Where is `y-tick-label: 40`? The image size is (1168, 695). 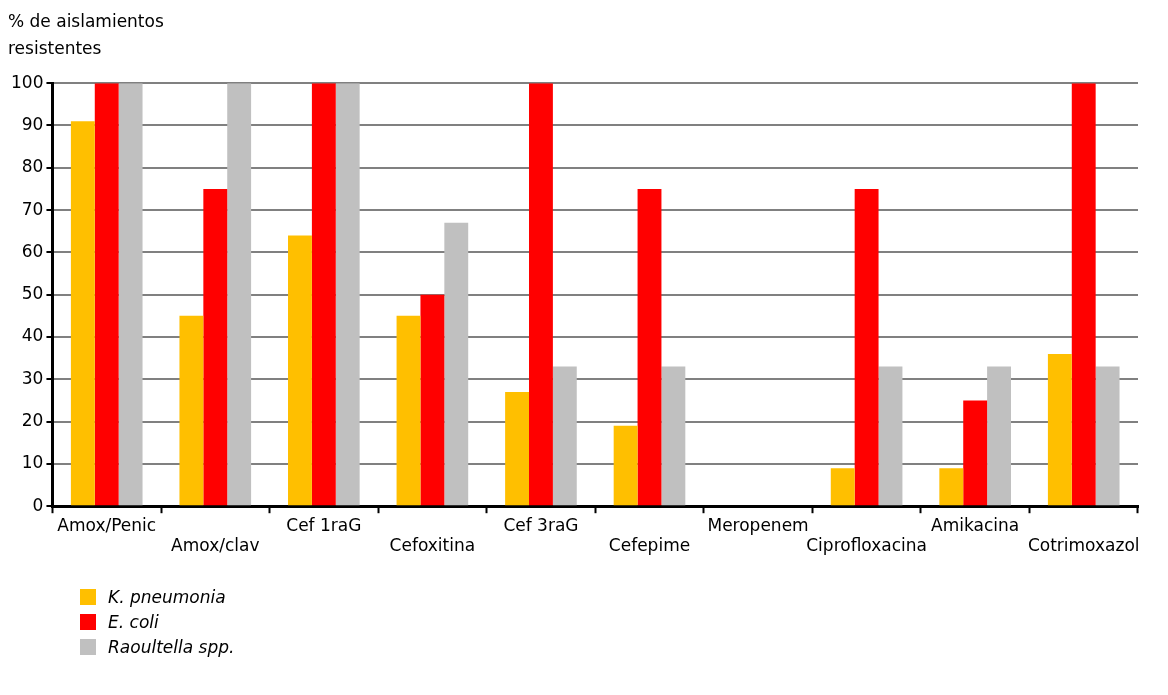
y-tick-label: 40 is located at coordinates (32, 335).